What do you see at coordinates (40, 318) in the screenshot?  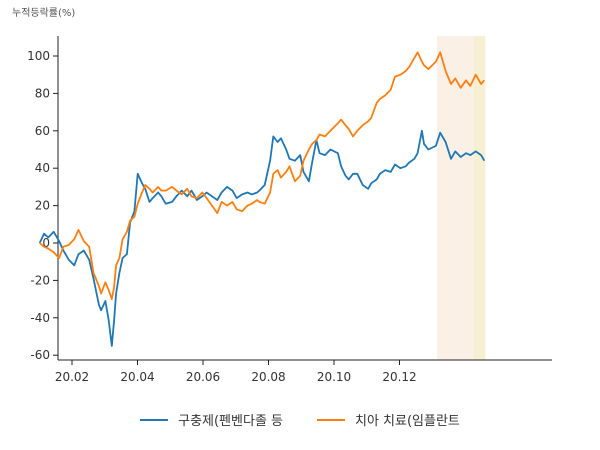 I see `y-tick-label: -40` at bounding box center [40, 318].